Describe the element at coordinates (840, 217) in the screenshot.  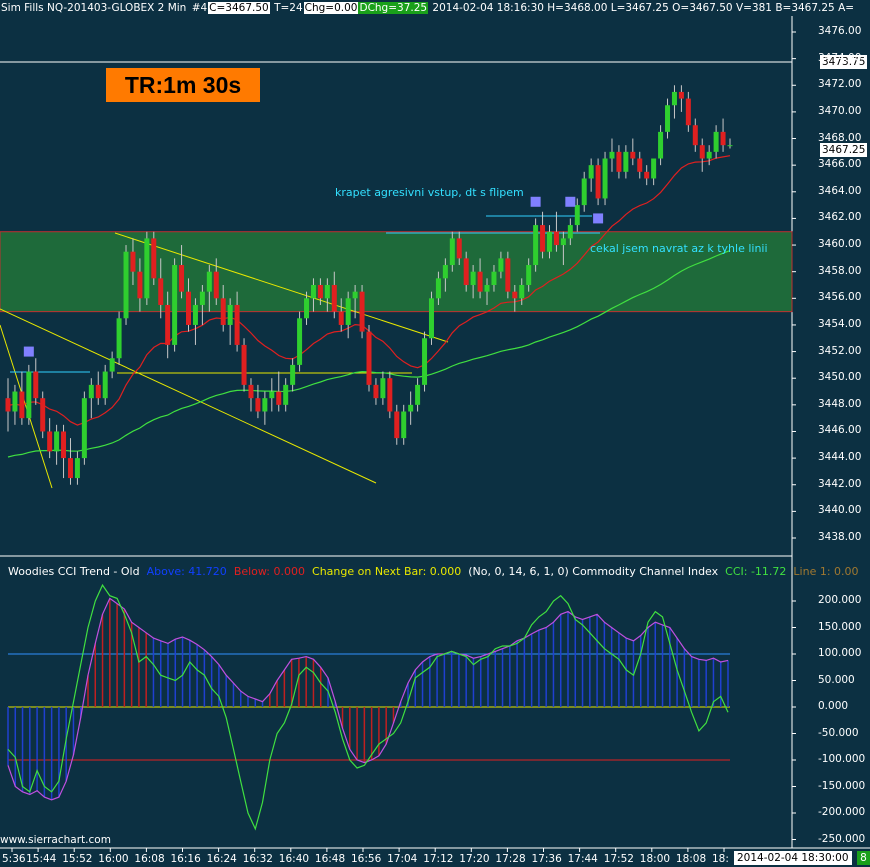
I see `price-tick-label: 3462.00` at that location.